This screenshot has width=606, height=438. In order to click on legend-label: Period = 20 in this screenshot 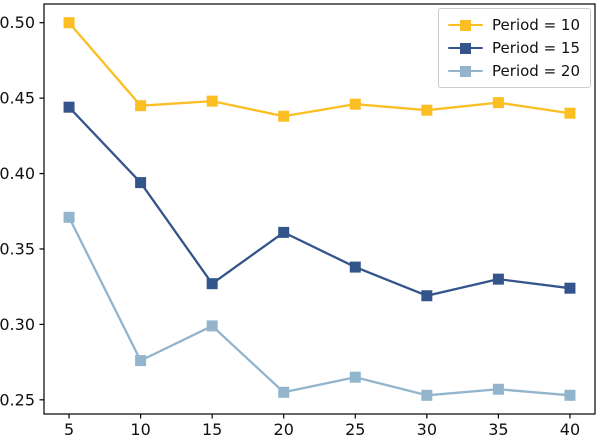, I will do `click(536, 71)`.